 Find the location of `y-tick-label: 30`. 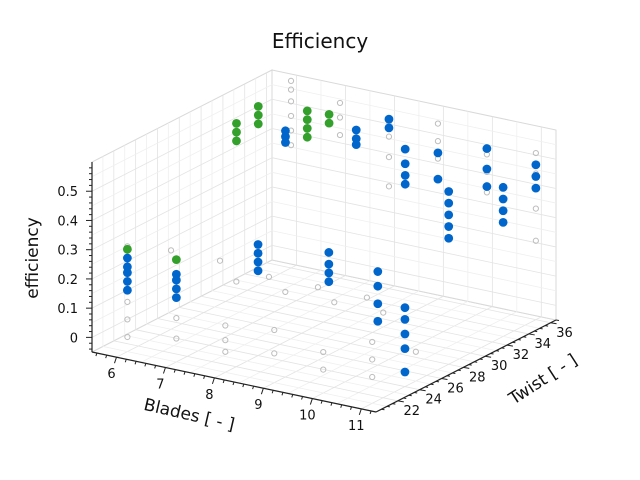

y-tick-label: 30 is located at coordinates (499, 366).